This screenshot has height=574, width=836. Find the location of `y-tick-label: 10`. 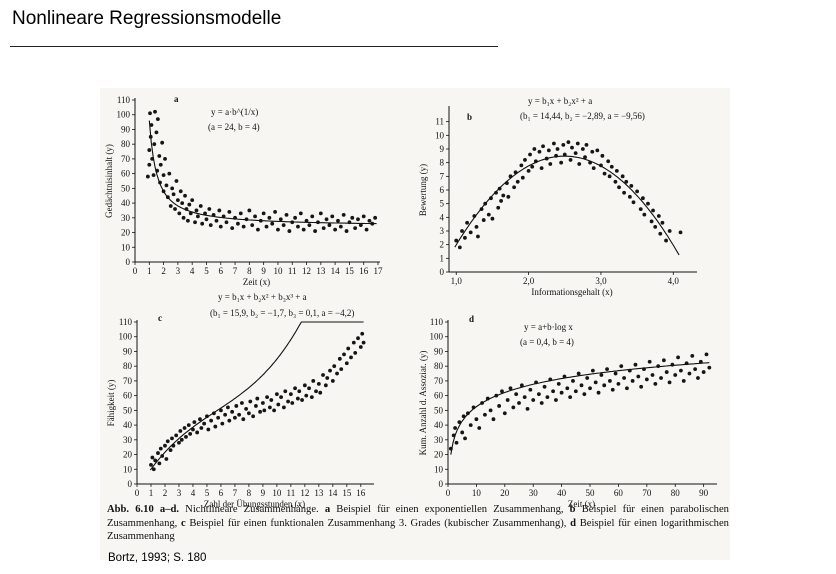

y-tick-label: 10 is located at coordinates (126, 247).